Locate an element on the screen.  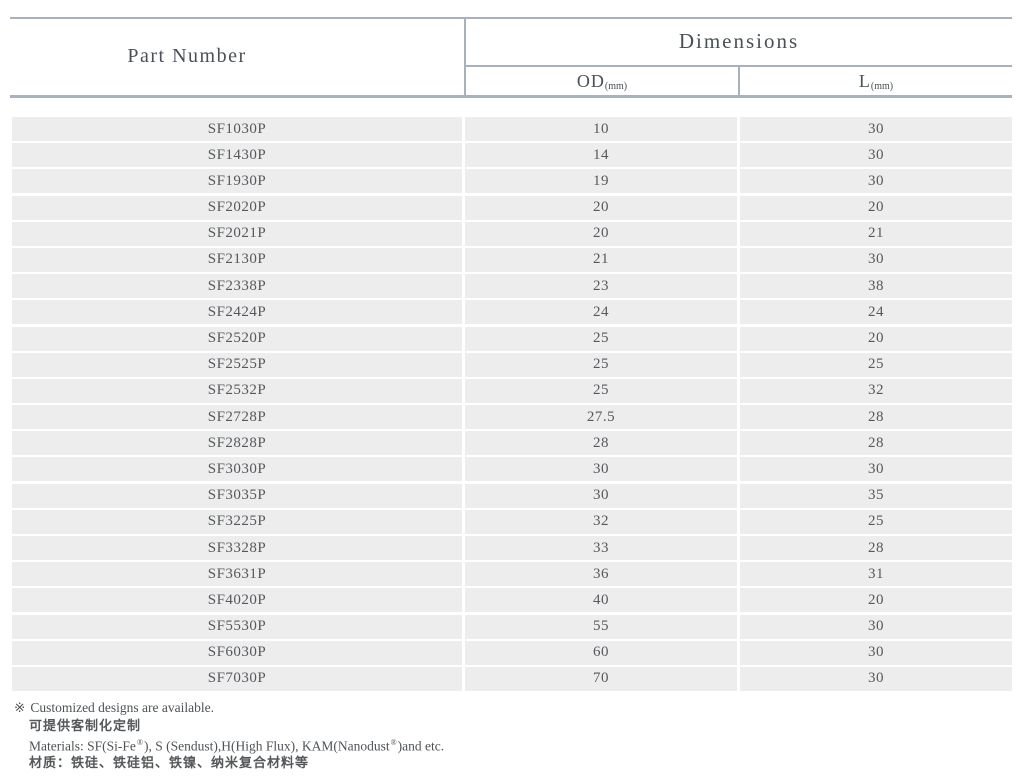
part-number-cell: SF2424P is located at coordinates (237, 312).